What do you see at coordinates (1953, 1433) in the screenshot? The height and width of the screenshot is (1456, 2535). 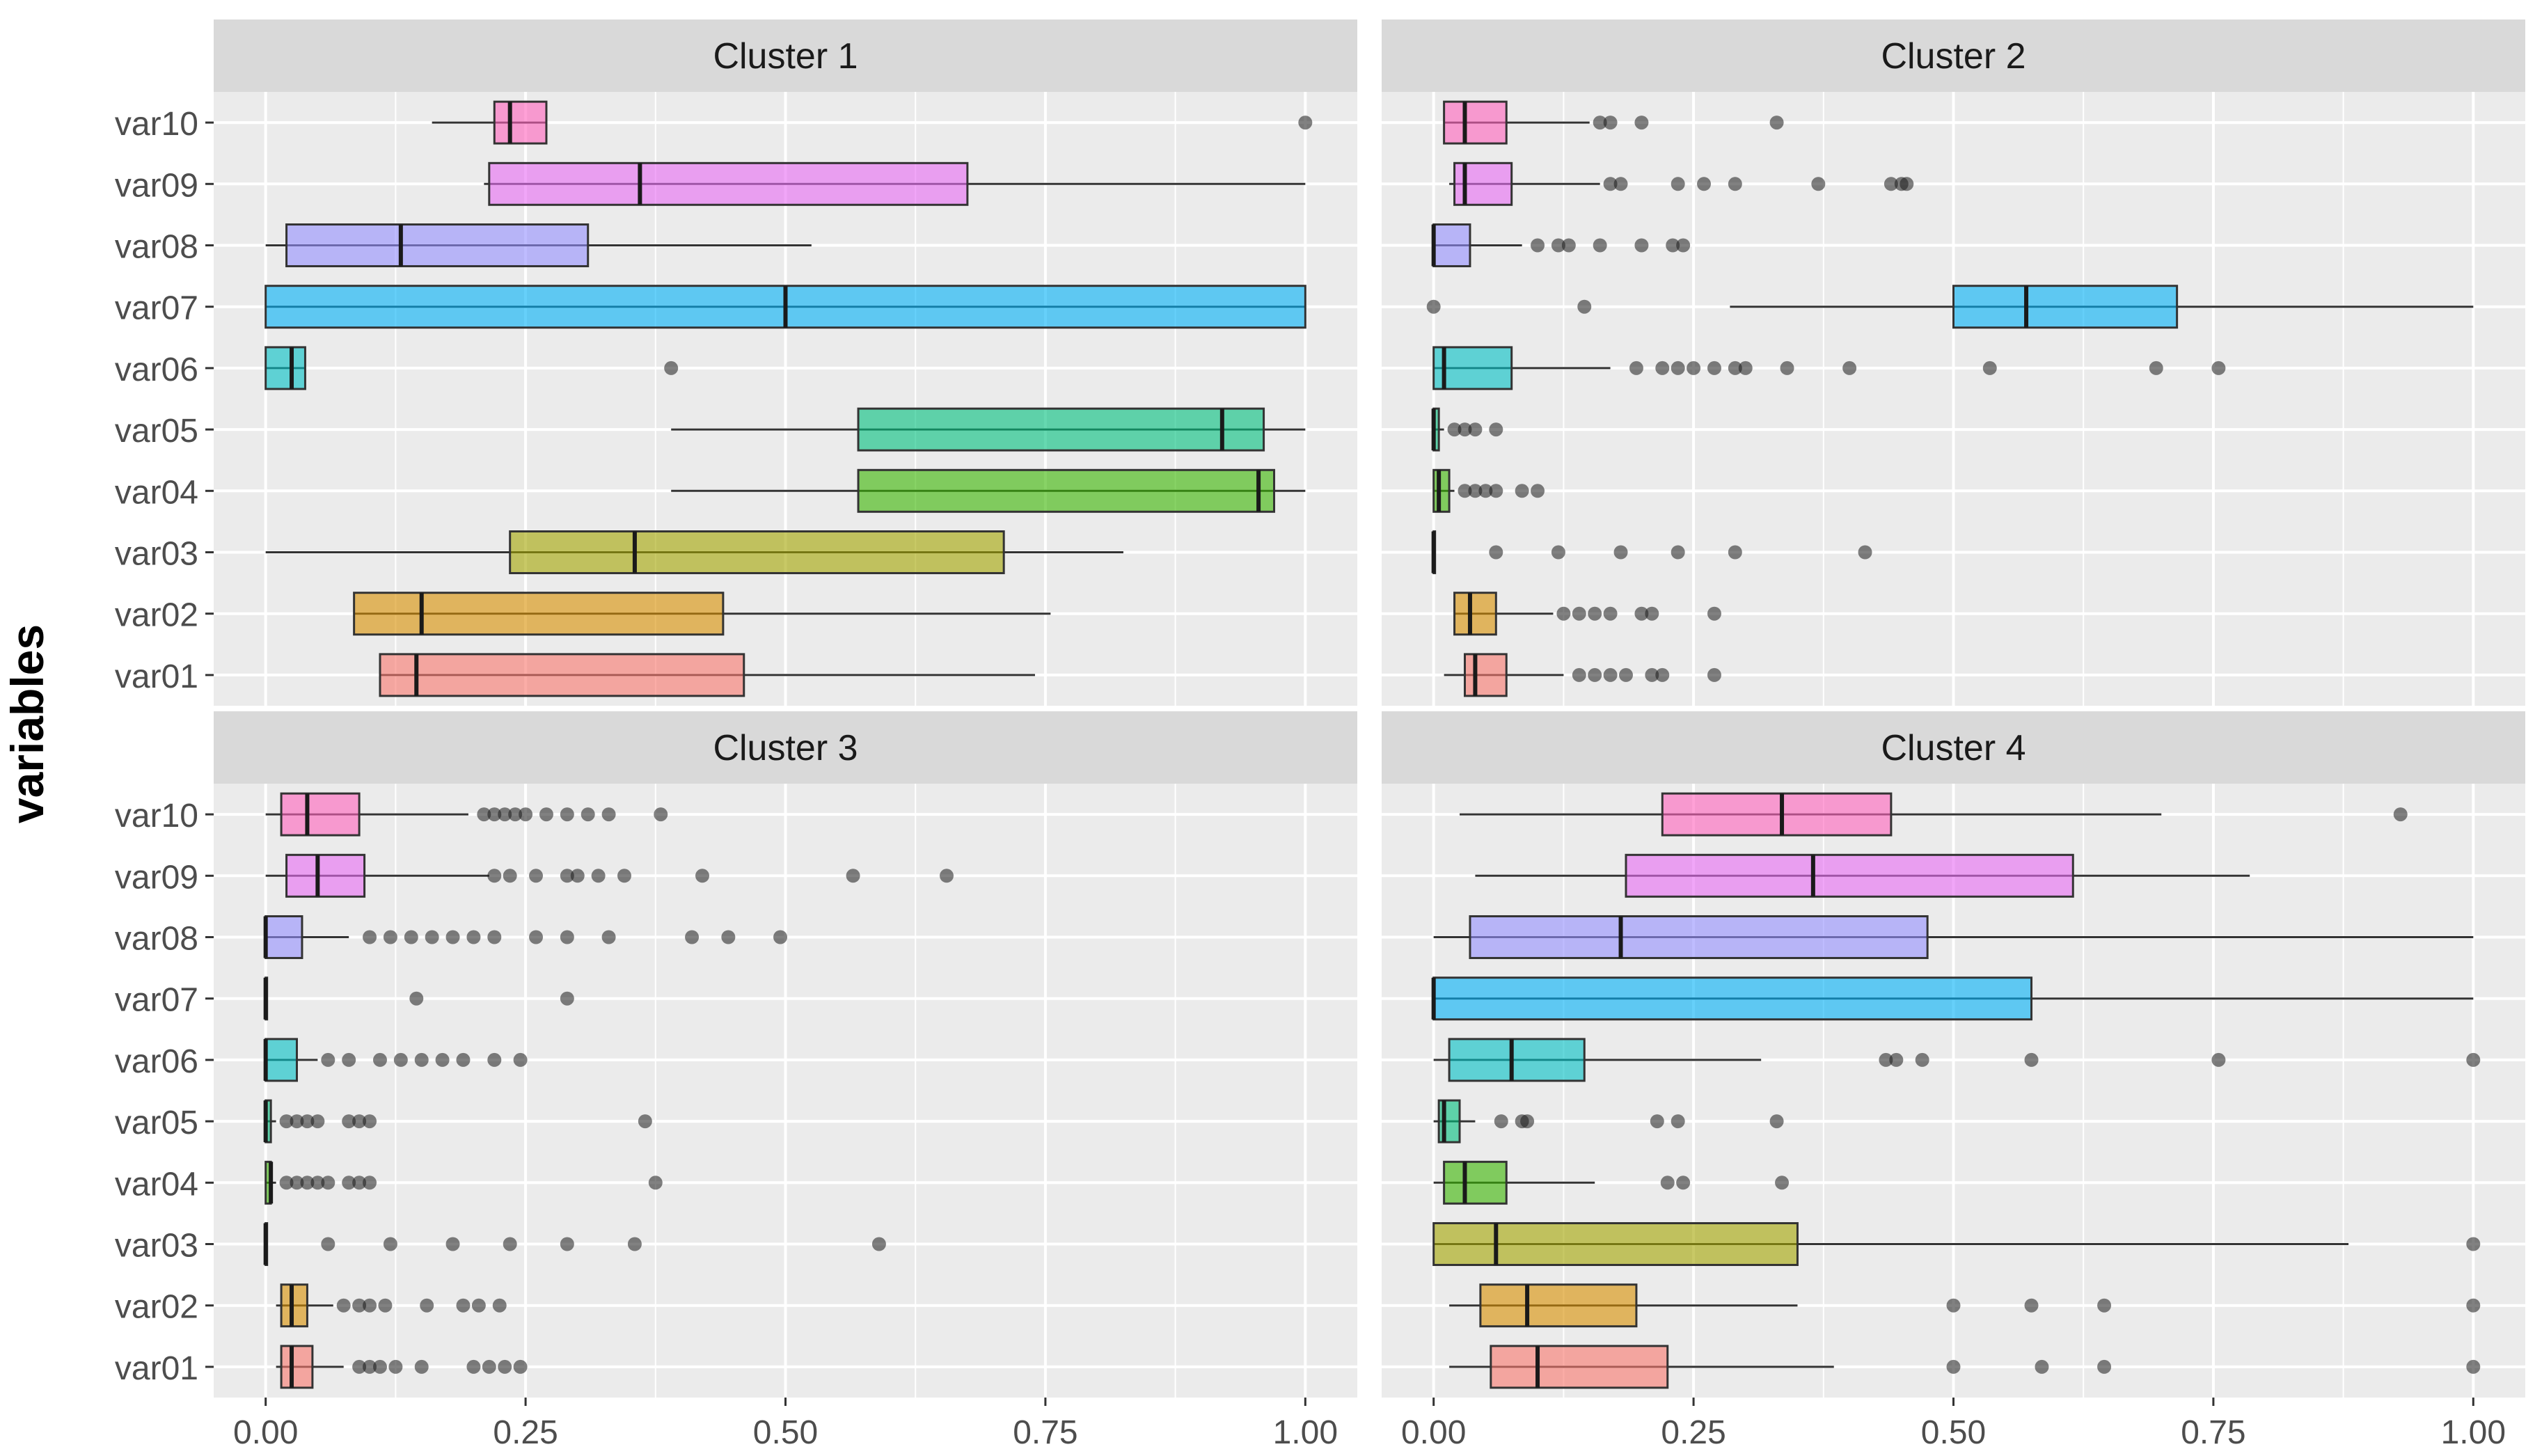 I see `x-tick-label: 0.50` at bounding box center [1953, 1433].